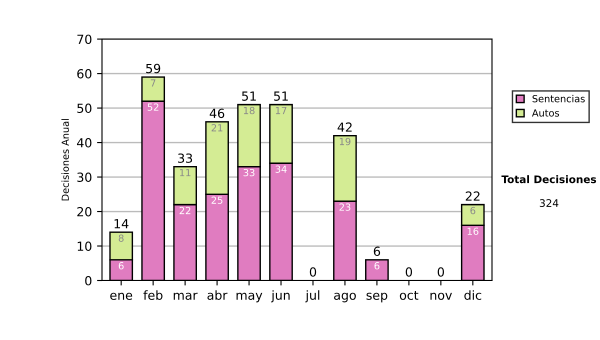  Describe the element at coordinates (377, 251) in the screenshot. I see `total-label: 6` at that location.